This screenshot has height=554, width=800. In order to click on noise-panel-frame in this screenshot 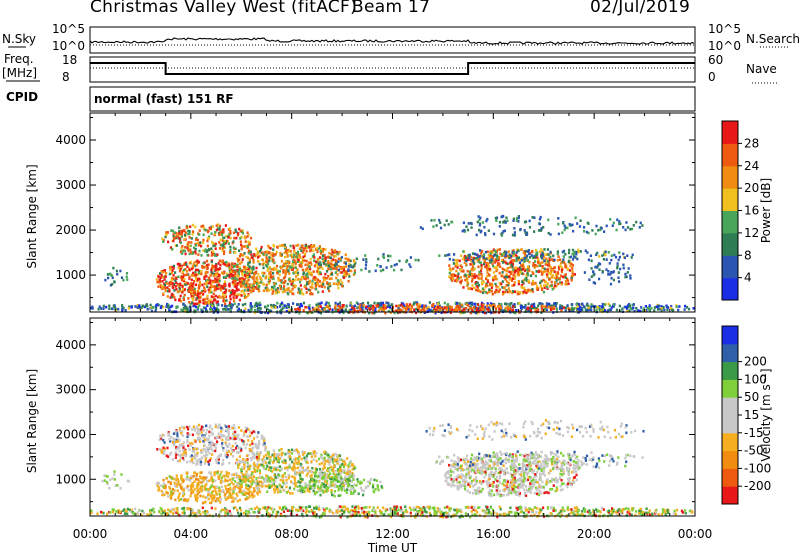, I will do `click(392, 40)`.